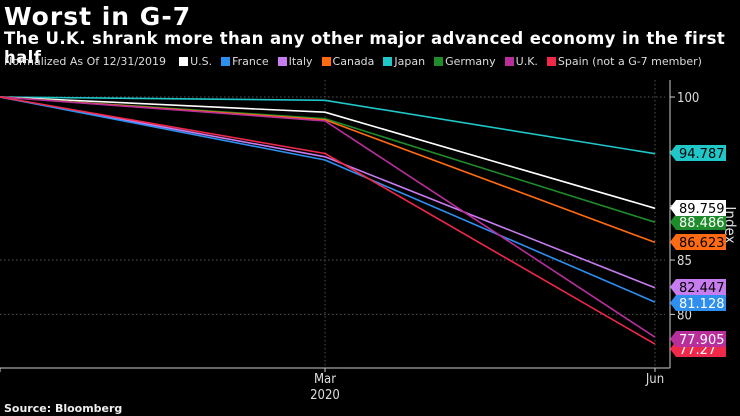 The image size is (740, 416). Describe the element at coordinates (702, 340) in the screenshot. I see `end-label-value: 77.905` at that location.